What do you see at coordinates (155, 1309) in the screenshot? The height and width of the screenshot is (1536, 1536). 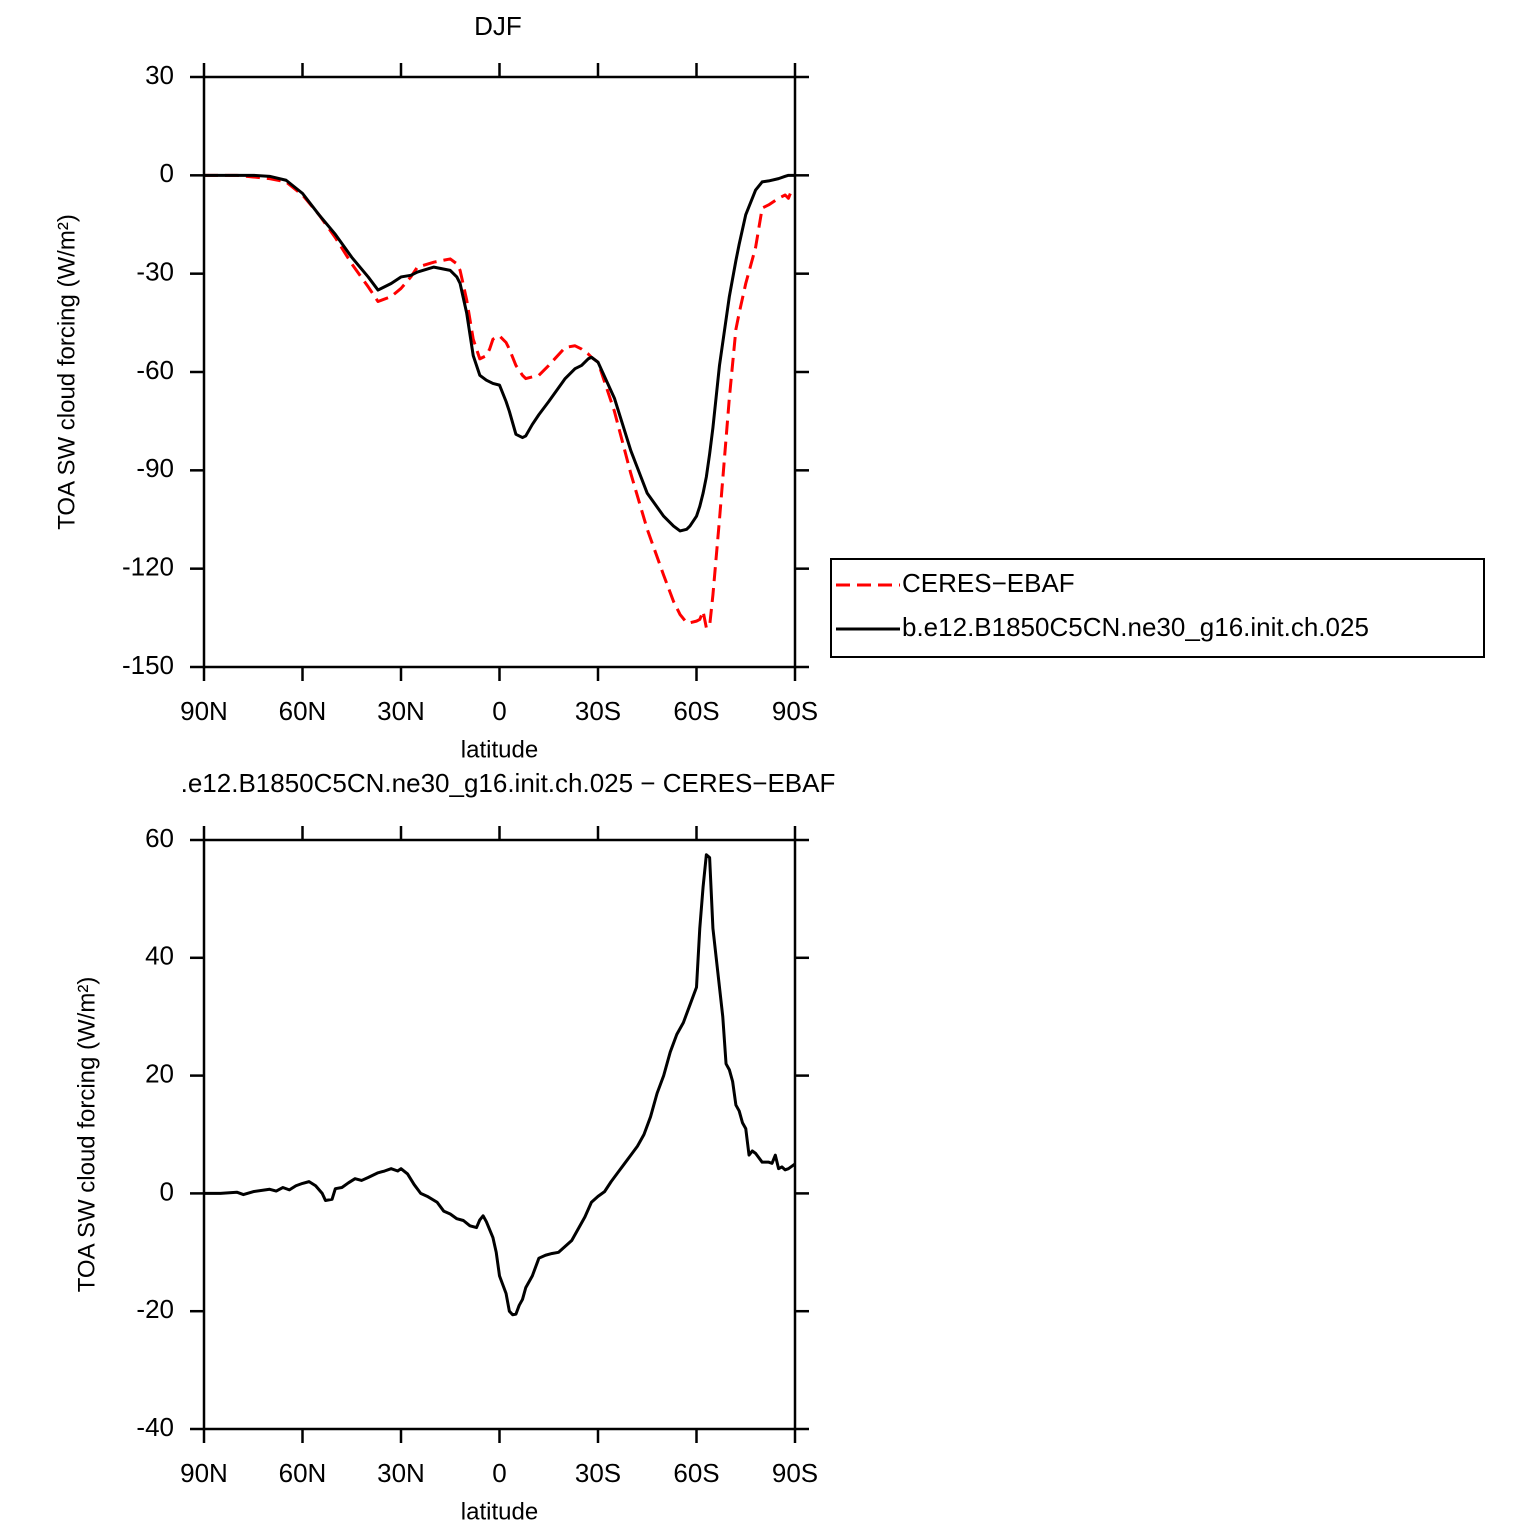 I see `y-tick-label: -20` at bounding box center [155, 1309].